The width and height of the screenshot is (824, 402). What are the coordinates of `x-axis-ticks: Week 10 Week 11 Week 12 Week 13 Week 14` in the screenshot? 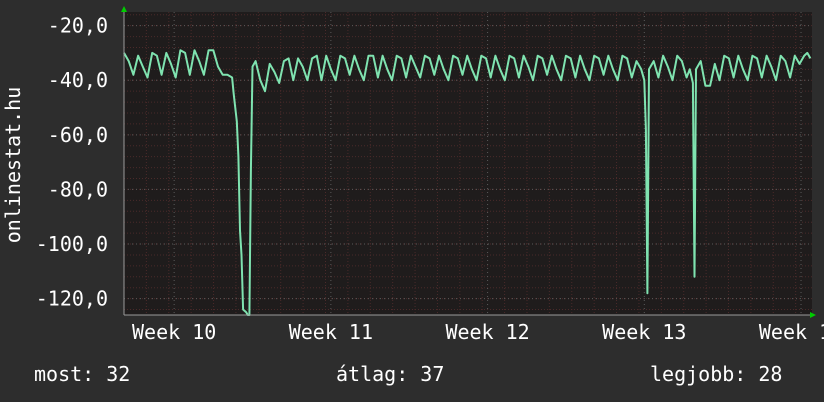 It's located at (478, 332).